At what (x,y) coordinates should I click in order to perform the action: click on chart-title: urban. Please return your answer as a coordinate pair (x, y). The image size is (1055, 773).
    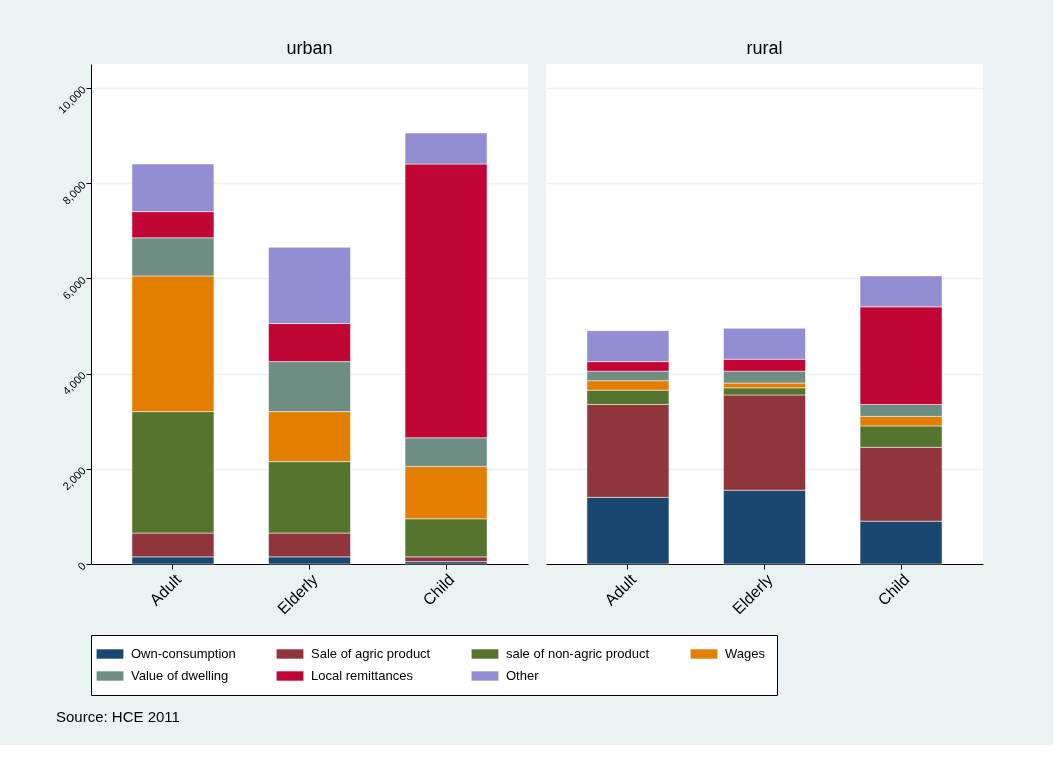
    Looking at the image, I should click on (309, 48).